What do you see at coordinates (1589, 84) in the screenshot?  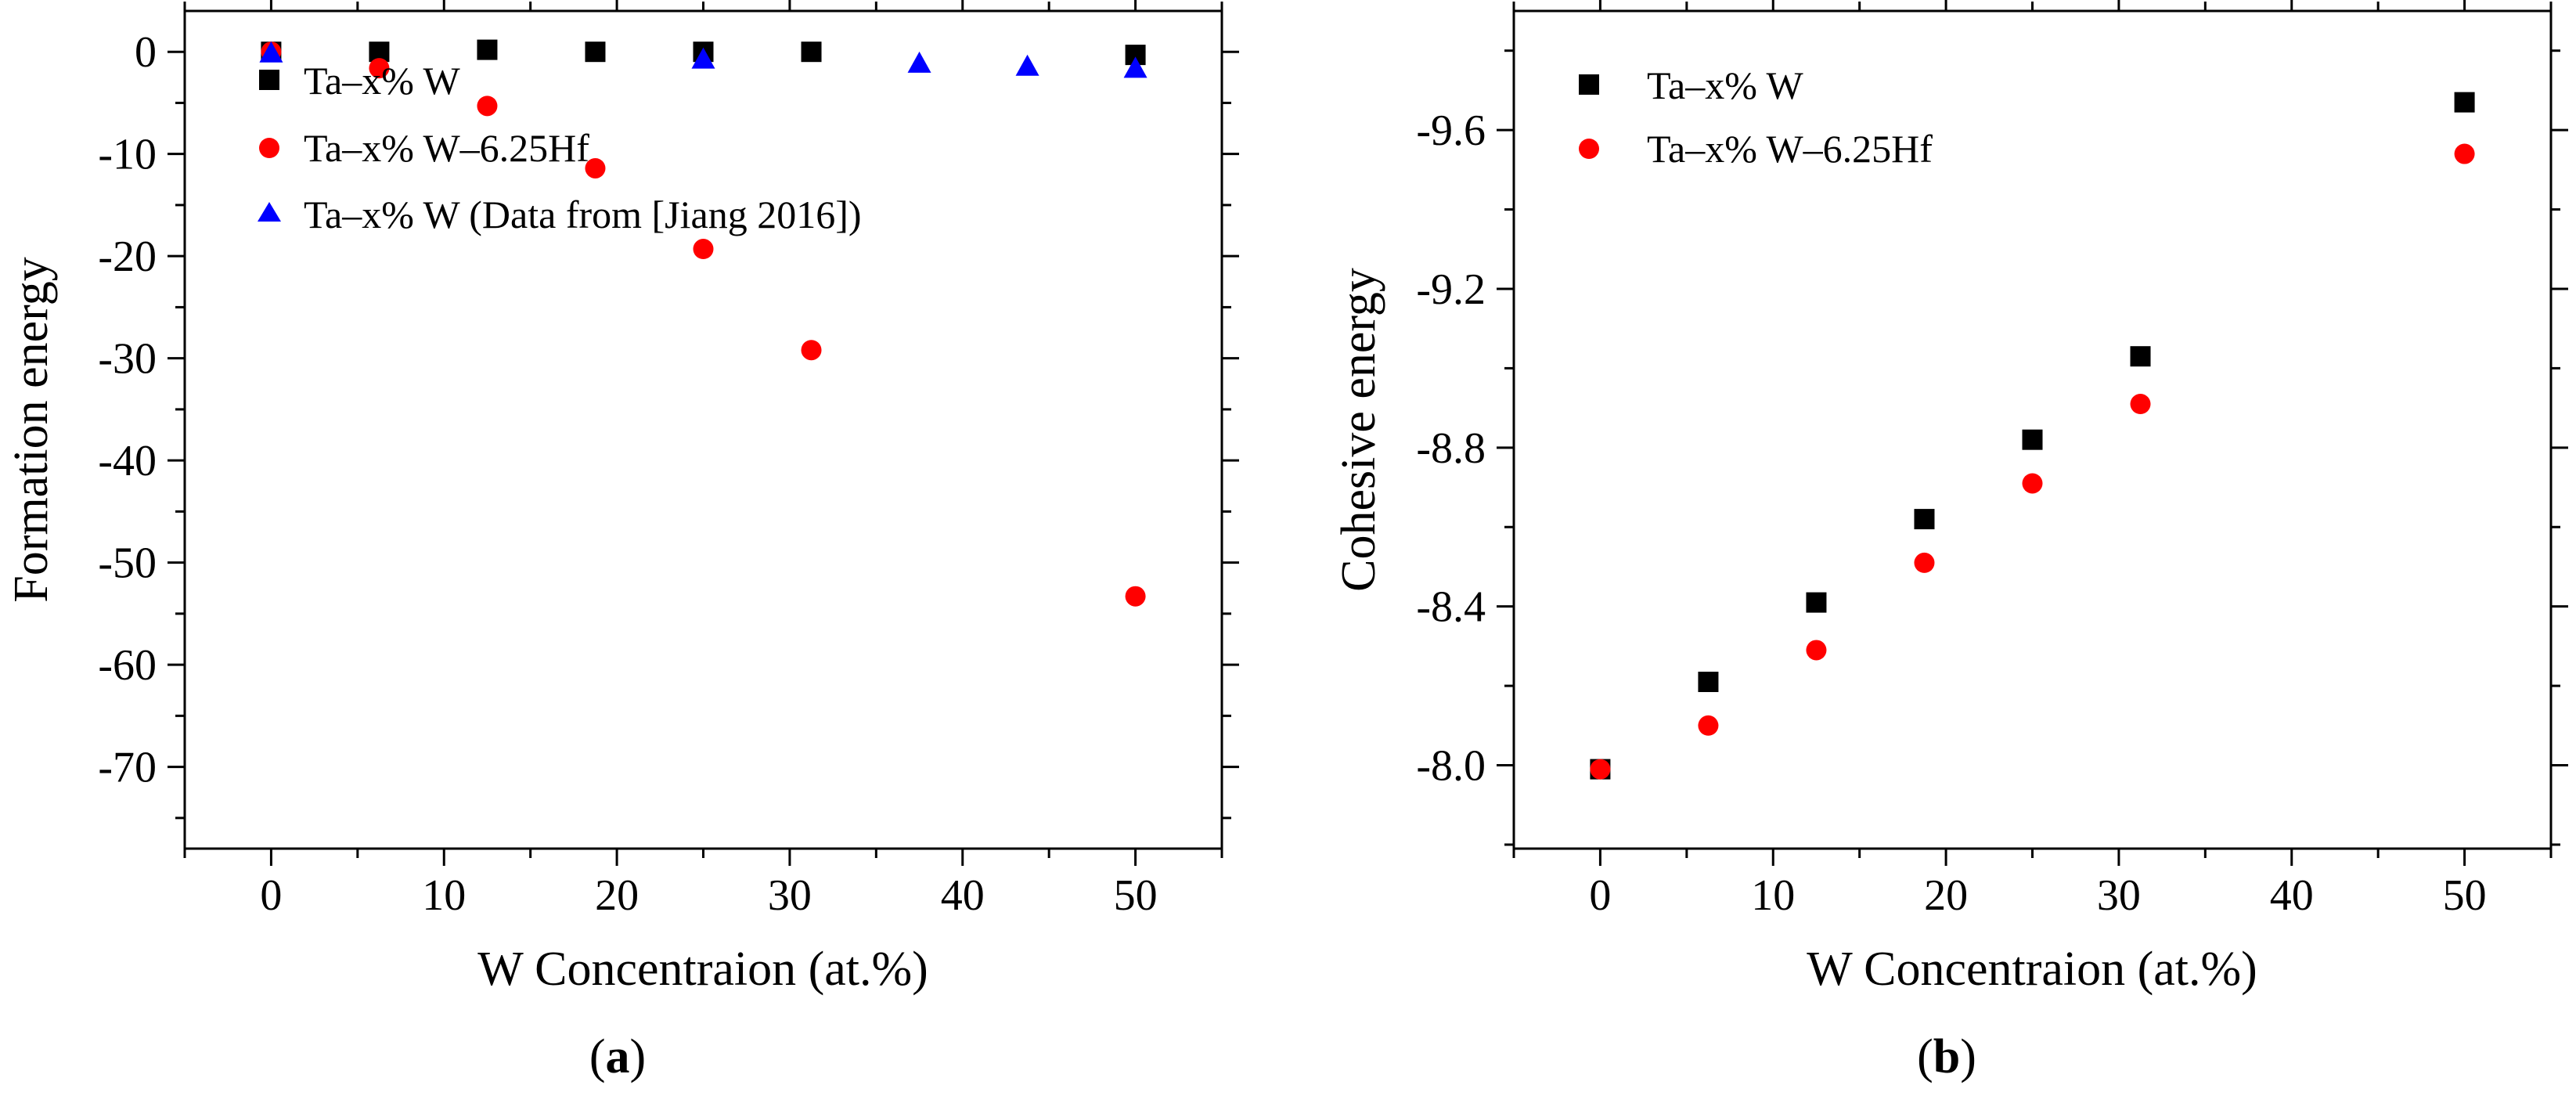 I see `panel-b-legend-square-marker` at bounding box center [1589, 84].